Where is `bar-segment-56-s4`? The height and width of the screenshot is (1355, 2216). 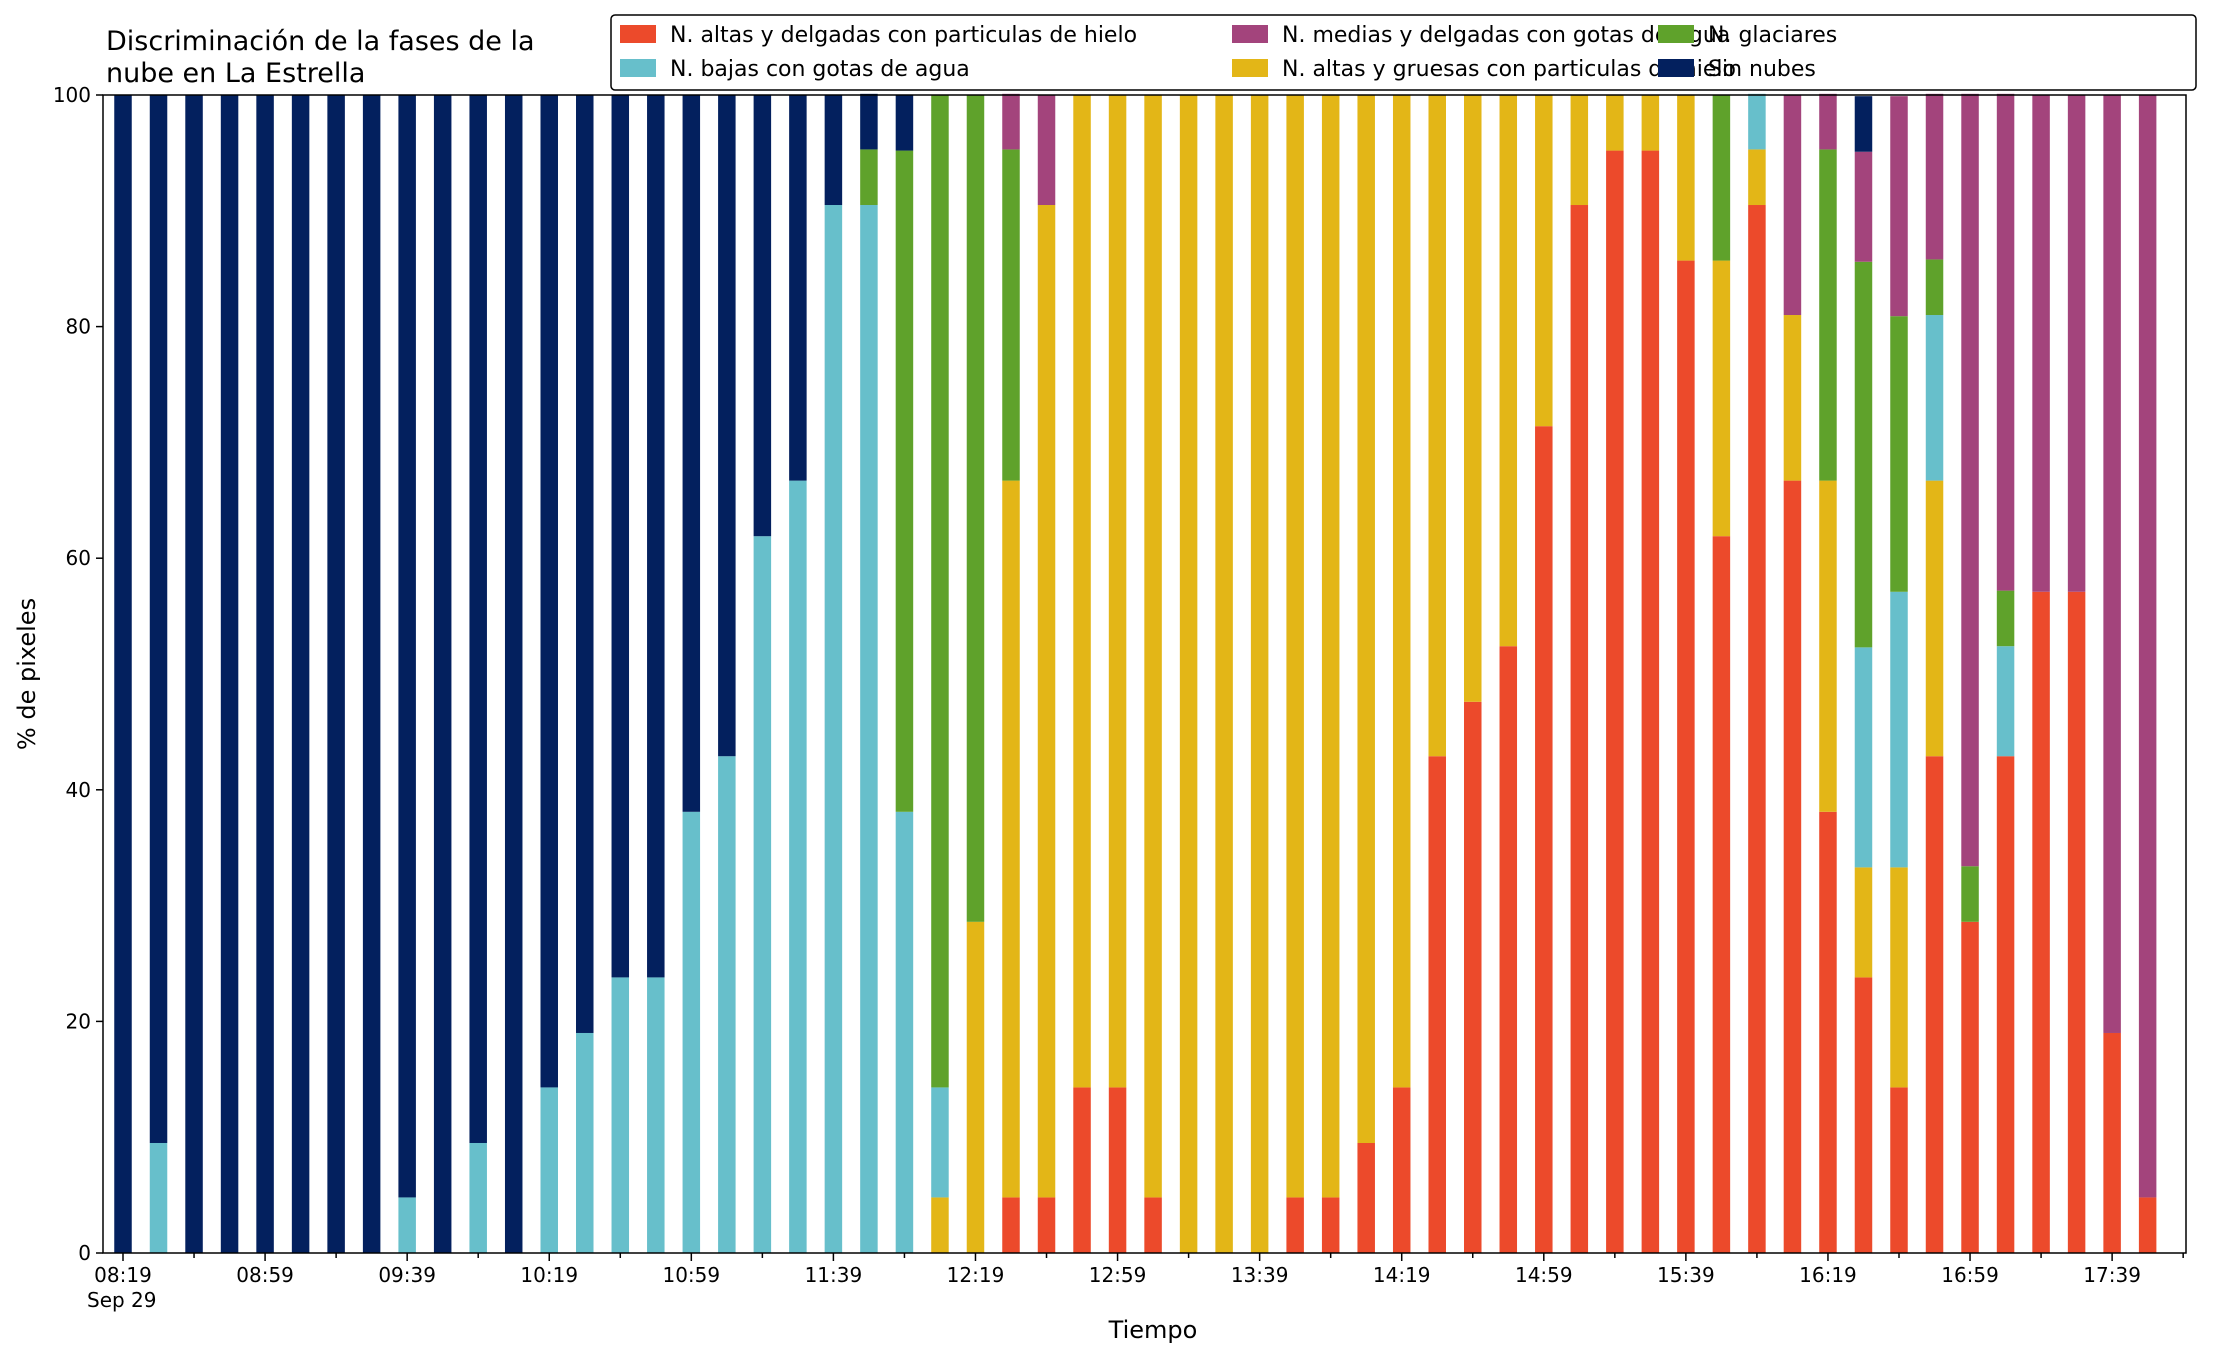 bar-segment-56-s4 is located at coordinates (2112, 564).